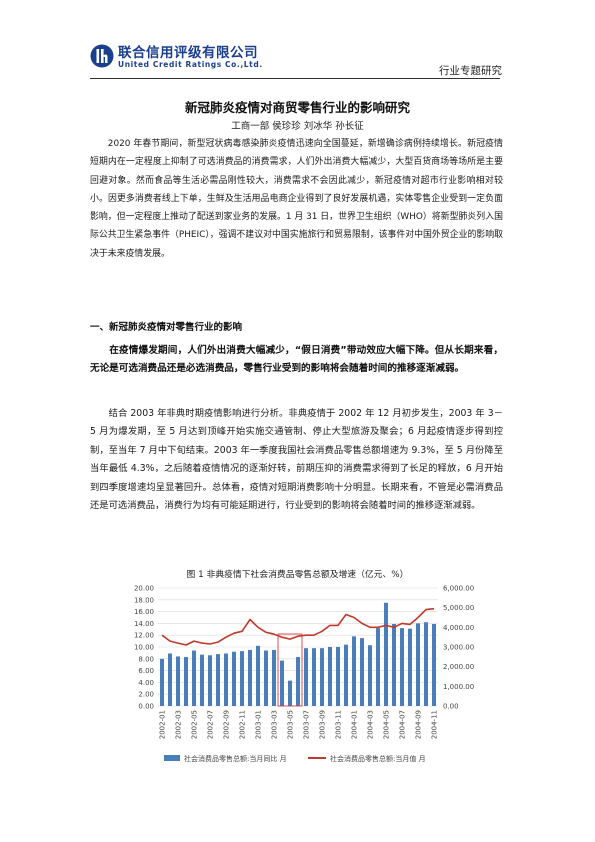 The image size is (595, 842). I want to click on x-tick-label: 2002-11, so click(243, 724).